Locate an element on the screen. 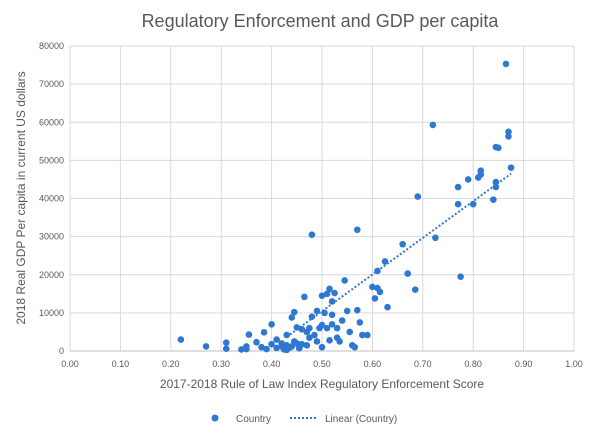 This screenshot has width=600, height=442. x-tick-label: 0.20 is located at coordinates (171, 364).